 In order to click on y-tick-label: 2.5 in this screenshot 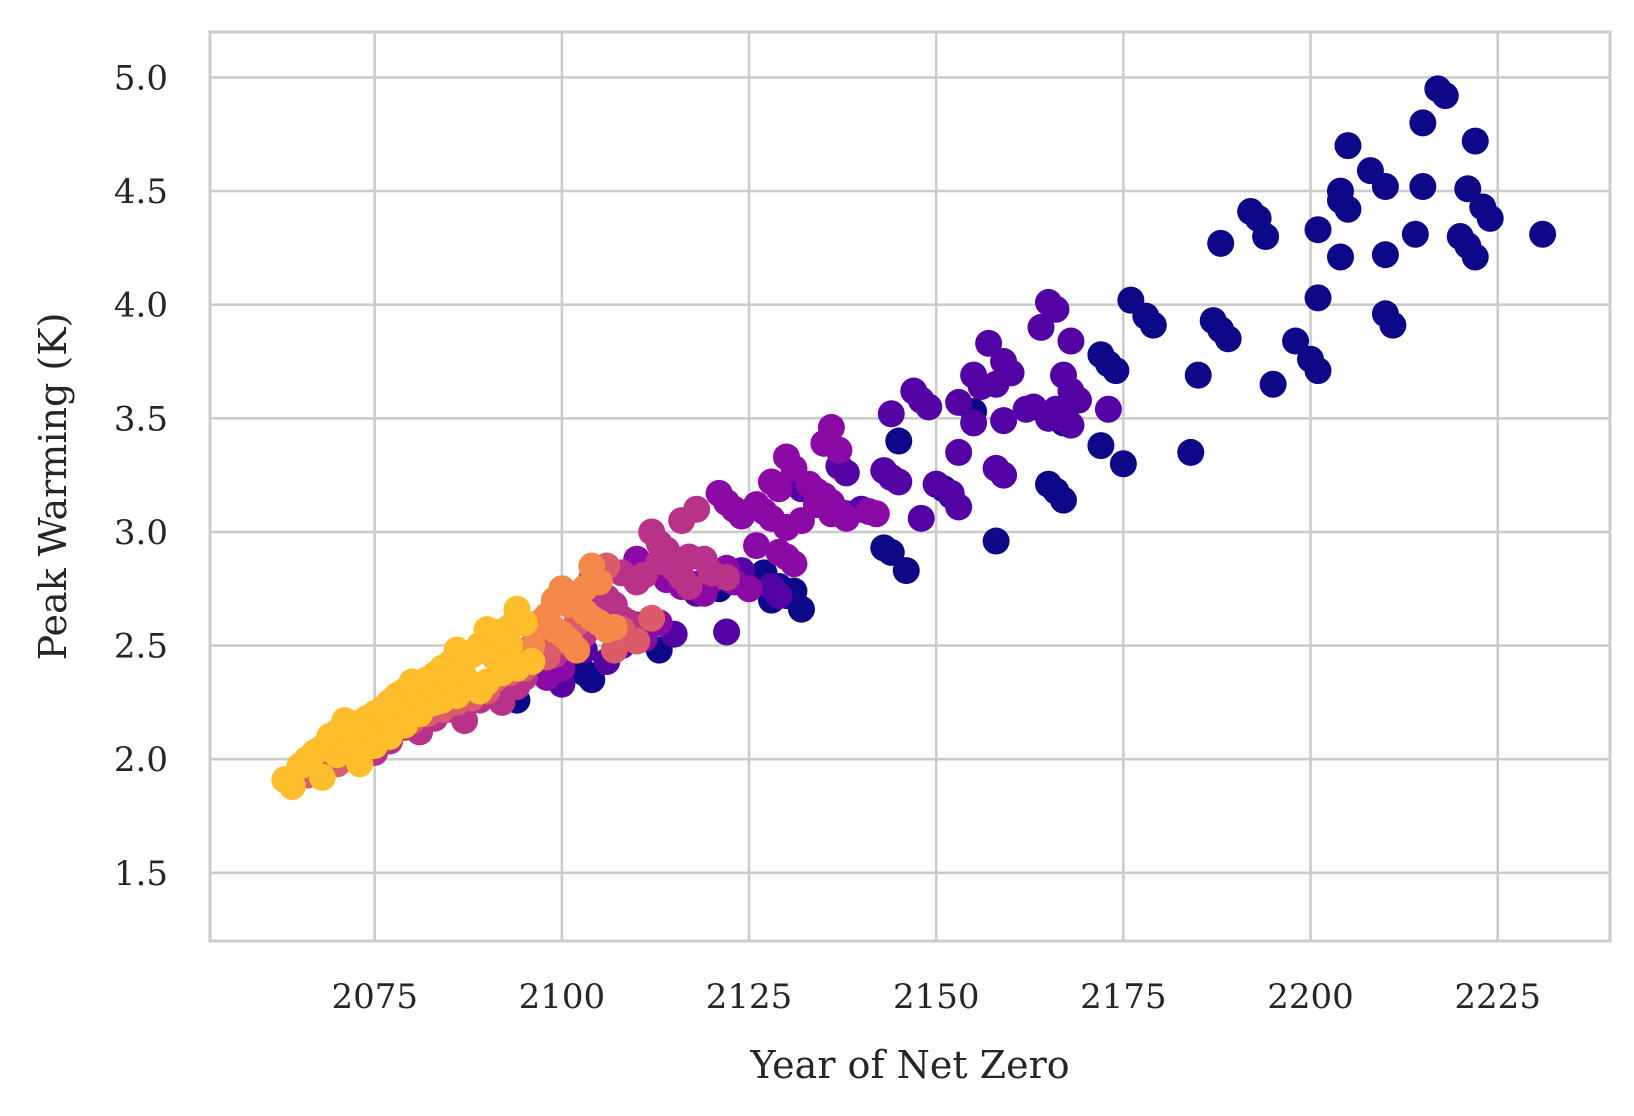, I will do `click(141, 647)`.